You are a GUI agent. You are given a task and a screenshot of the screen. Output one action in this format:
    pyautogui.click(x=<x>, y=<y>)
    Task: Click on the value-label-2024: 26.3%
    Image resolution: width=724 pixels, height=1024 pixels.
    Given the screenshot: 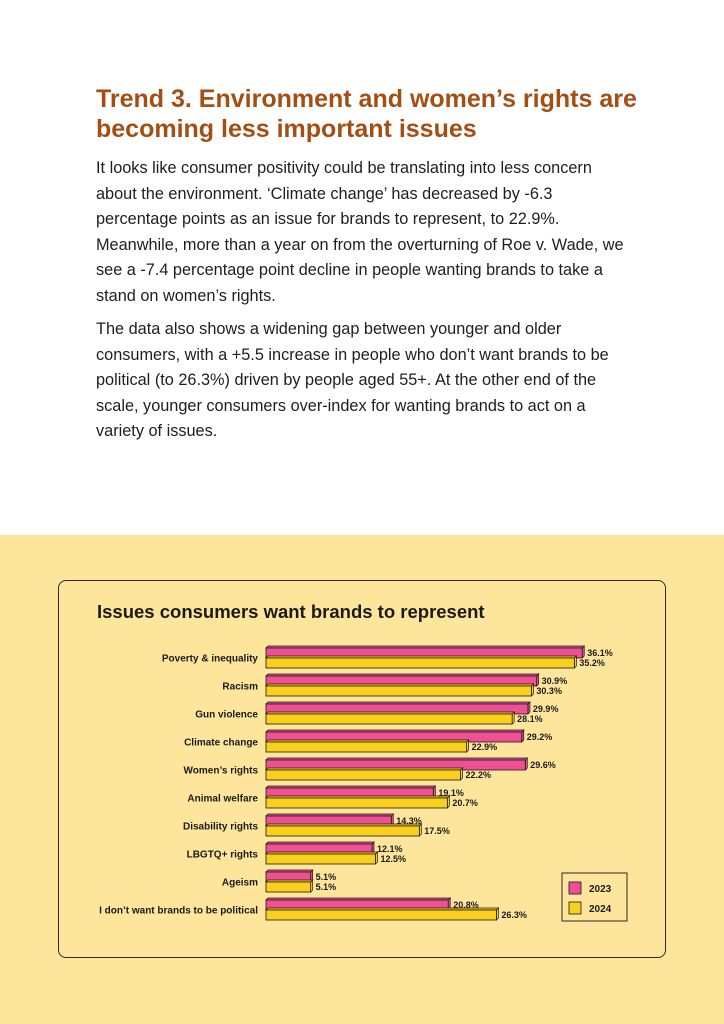 What is the action you would take?
    pyautogui.click(x=514, y=915)
    